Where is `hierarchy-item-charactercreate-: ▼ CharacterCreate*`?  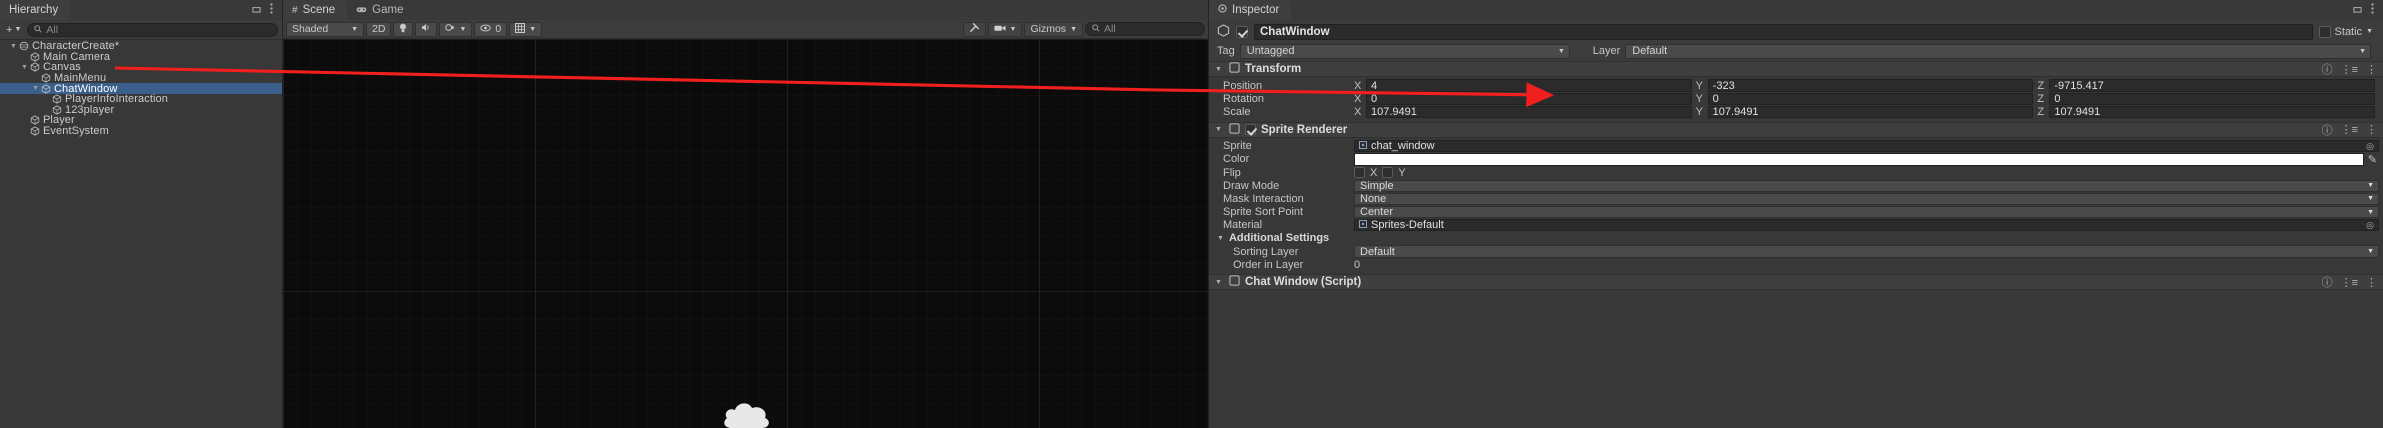 hierarchy-item-charactercreate-: ▼ CharacterCreate* is located at coordinates (141, 46).